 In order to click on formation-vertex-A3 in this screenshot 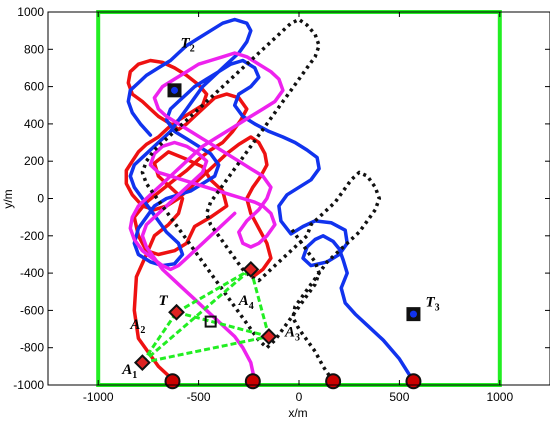, I will do `click(269, 336)`.